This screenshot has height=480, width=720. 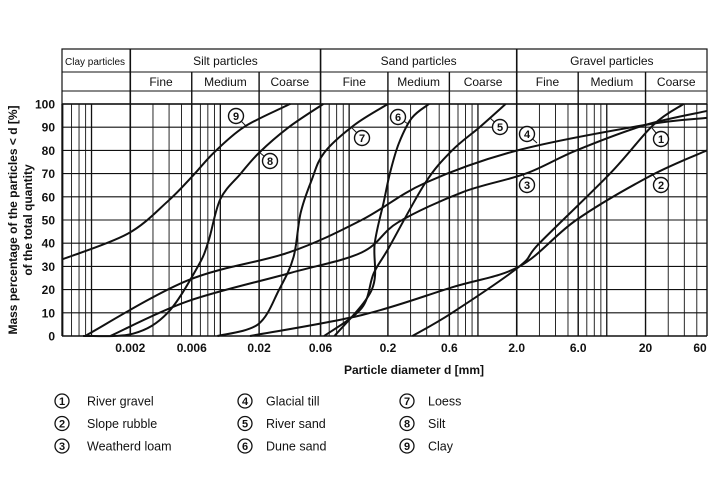 What do you see at coordinates (13, 219) in the screenshot?
I see `y-axis-title-line1: Mass percentage of the particles < d [%]` at bounding box center [13, 219].